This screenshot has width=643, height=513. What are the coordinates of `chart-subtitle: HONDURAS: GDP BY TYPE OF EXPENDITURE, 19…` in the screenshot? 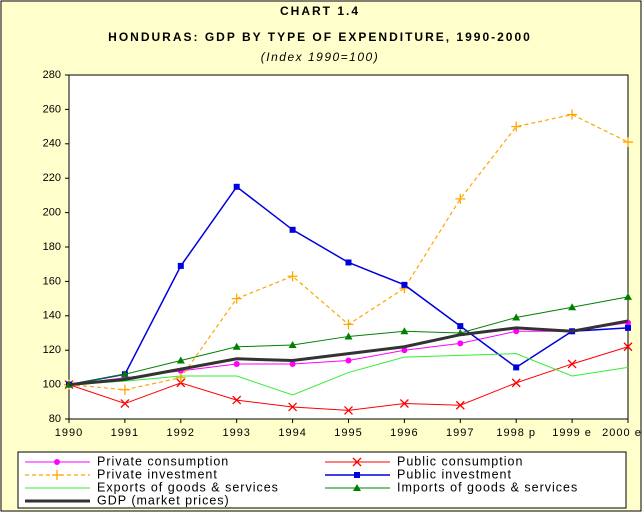 It's located at (320, 37).